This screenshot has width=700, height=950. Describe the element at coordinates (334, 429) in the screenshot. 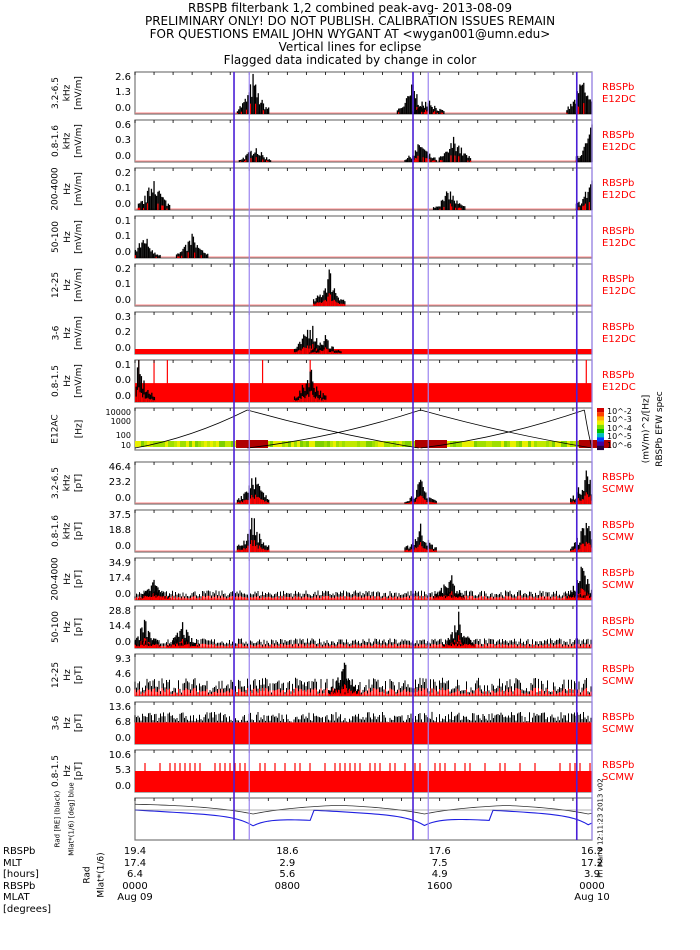

I see `gyro-frequency-line` at that location.